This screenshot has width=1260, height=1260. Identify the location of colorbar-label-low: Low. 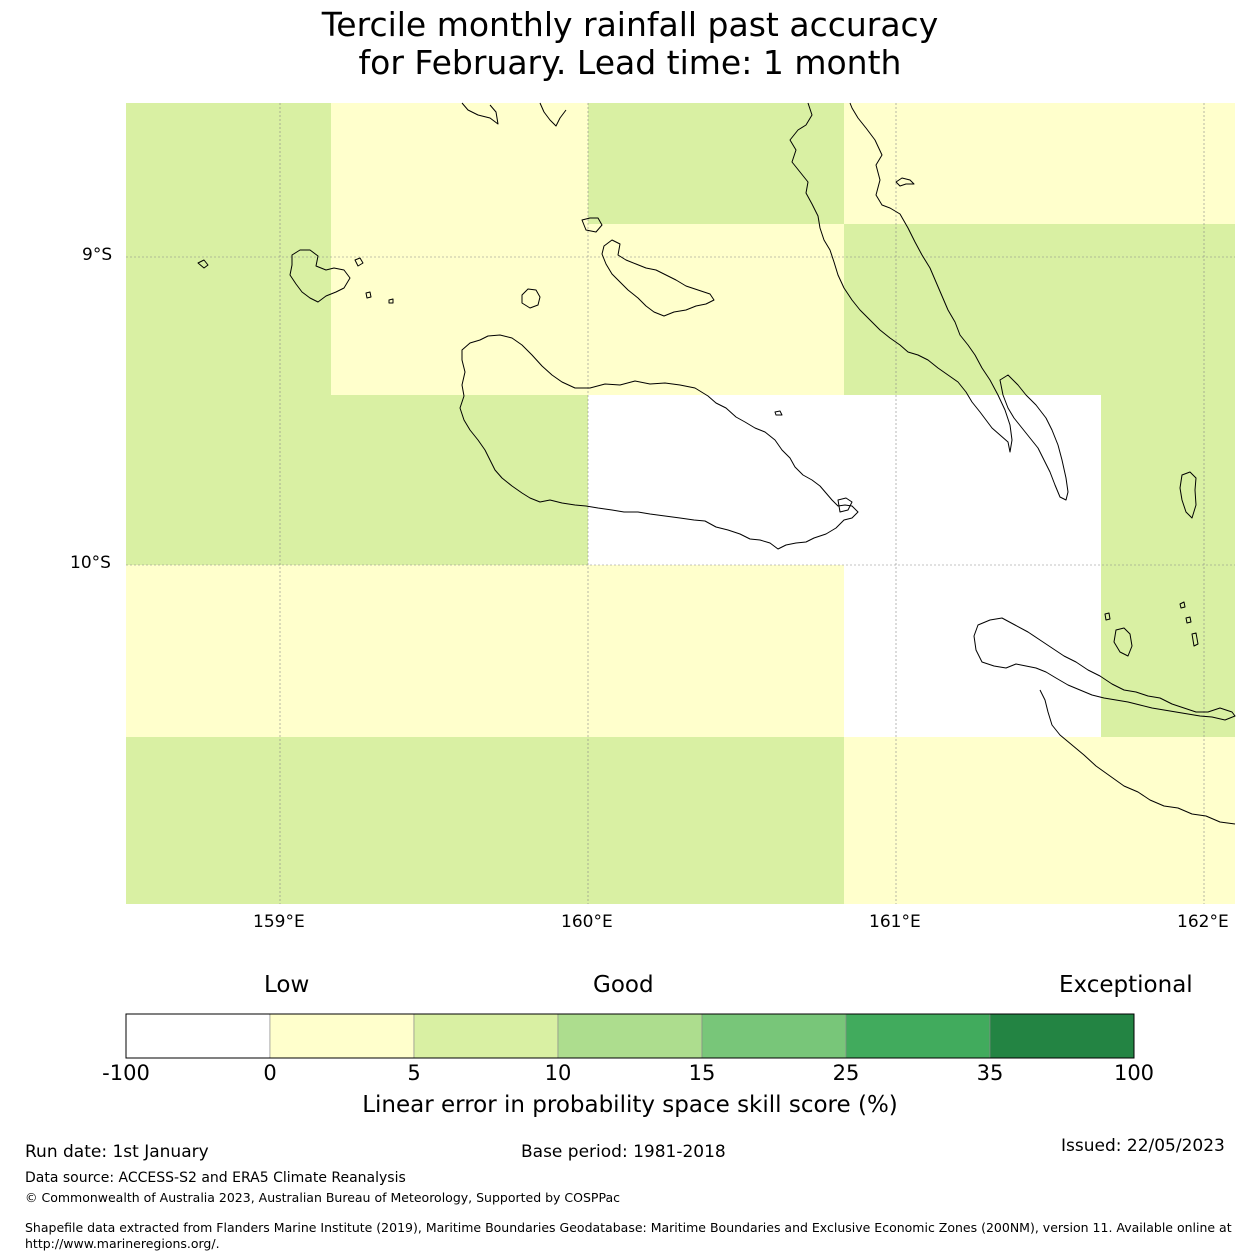
(287, 985).